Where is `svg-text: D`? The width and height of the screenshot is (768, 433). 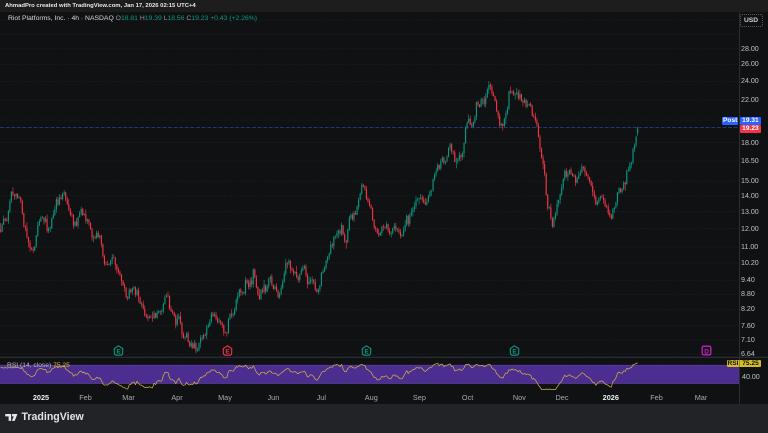 svg-text: D is located at coordinates (706, 351).